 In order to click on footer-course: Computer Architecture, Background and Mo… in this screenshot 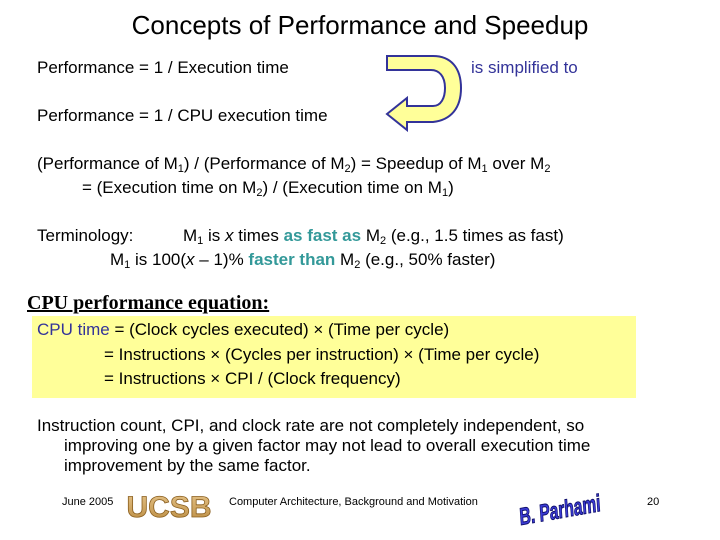, I will do `click(353, 502)`.